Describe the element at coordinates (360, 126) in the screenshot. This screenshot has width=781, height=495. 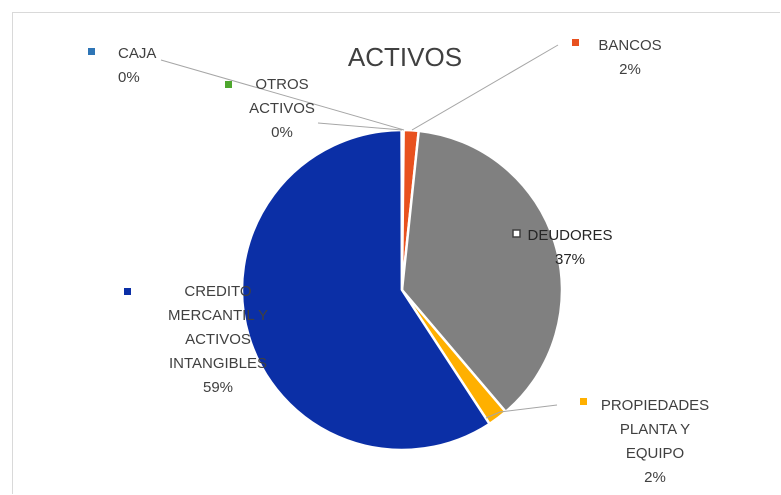
I see `leader-line-otros` at that location.